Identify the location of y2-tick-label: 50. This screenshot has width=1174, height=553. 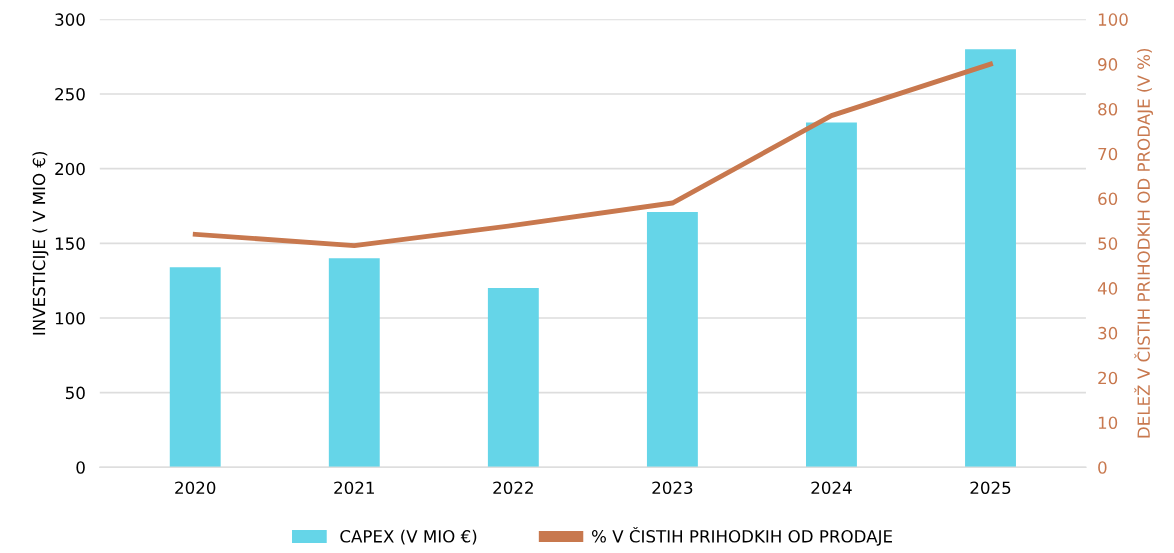
(1108, 243).